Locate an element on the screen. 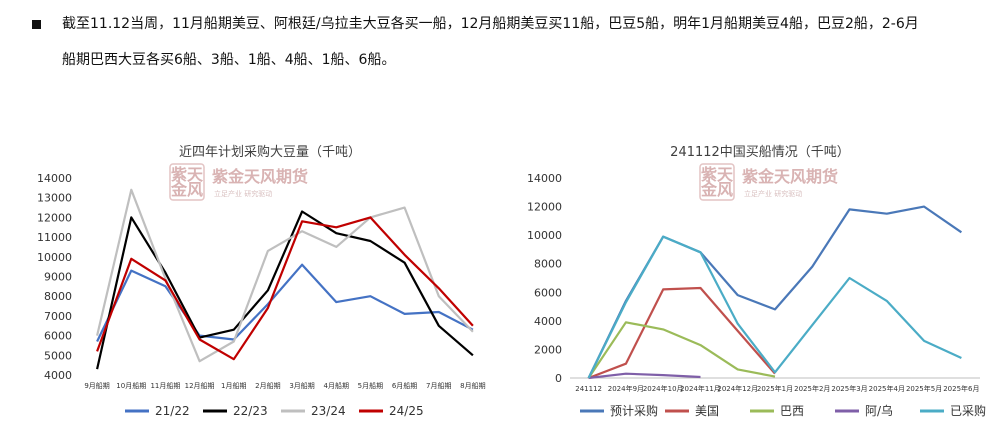 Image resolution: width=1000 pixels, height=429 pixels. bullet-square-icon is located at coordinates (36, 24).